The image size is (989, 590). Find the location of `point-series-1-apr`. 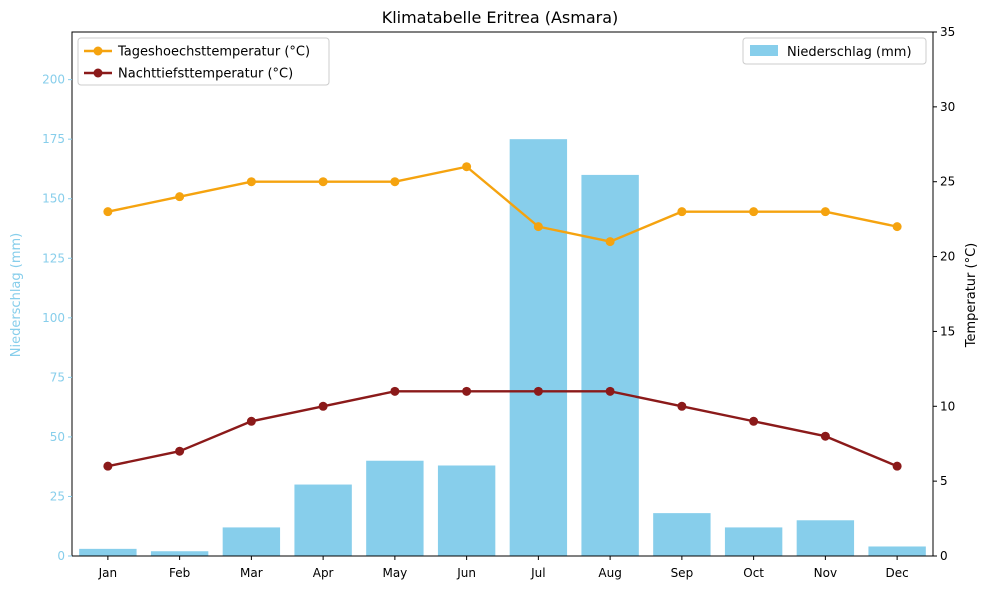

point-series-1-apr is located at coordinates (323, 406).